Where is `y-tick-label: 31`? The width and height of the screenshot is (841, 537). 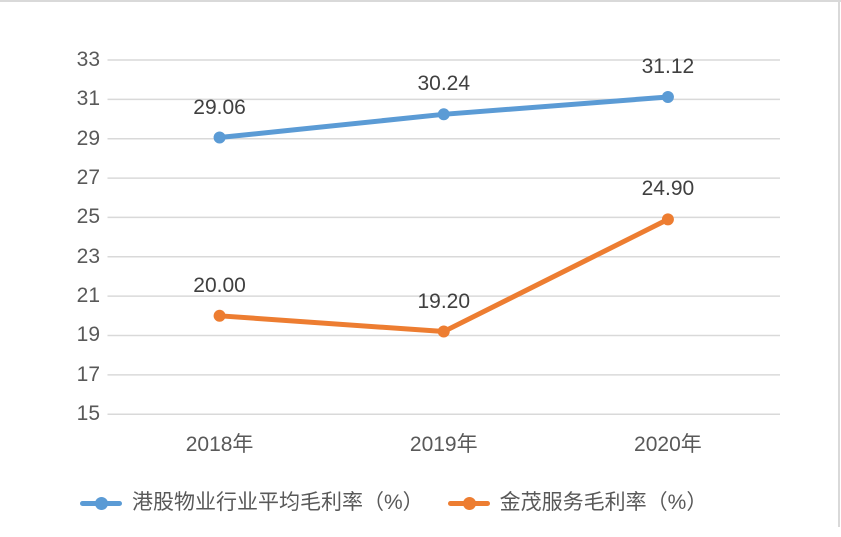 y-tick-label: 31 is located at coordinates (88, 99).